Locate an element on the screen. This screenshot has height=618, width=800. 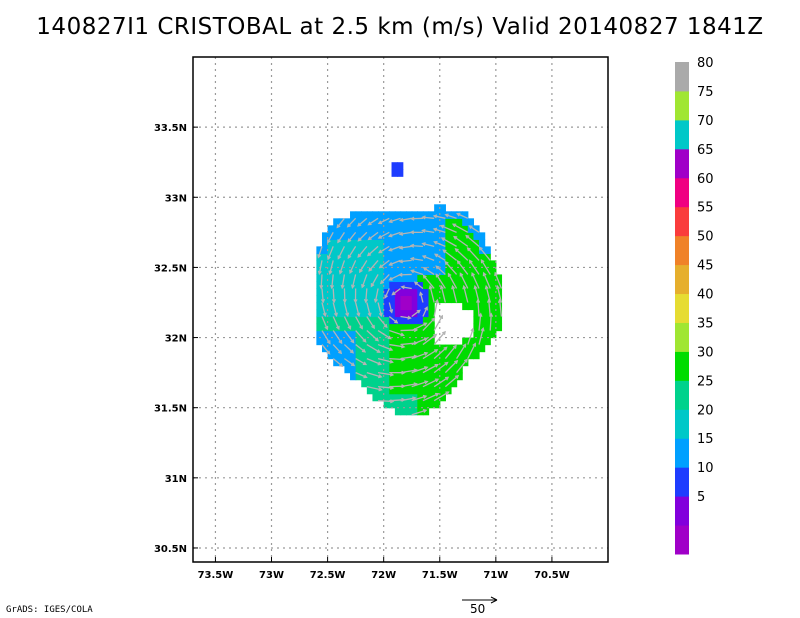
colorbar-label: 60 is located at coordinates (705, 179).